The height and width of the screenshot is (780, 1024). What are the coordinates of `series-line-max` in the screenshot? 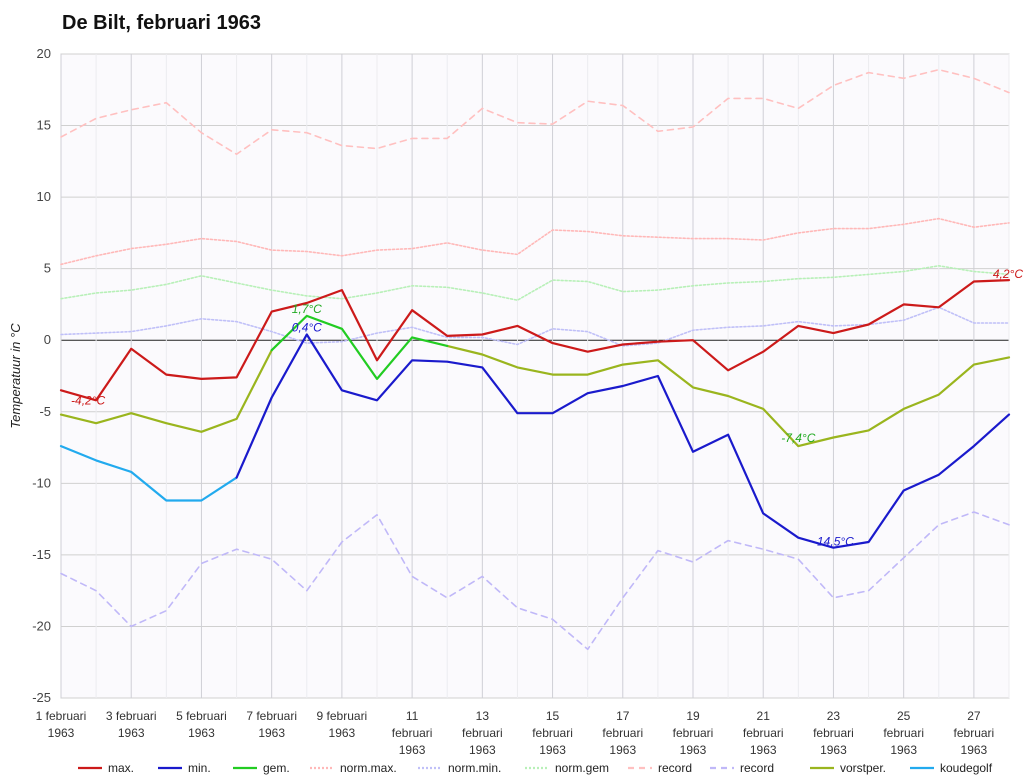 It's located at (535, 340).